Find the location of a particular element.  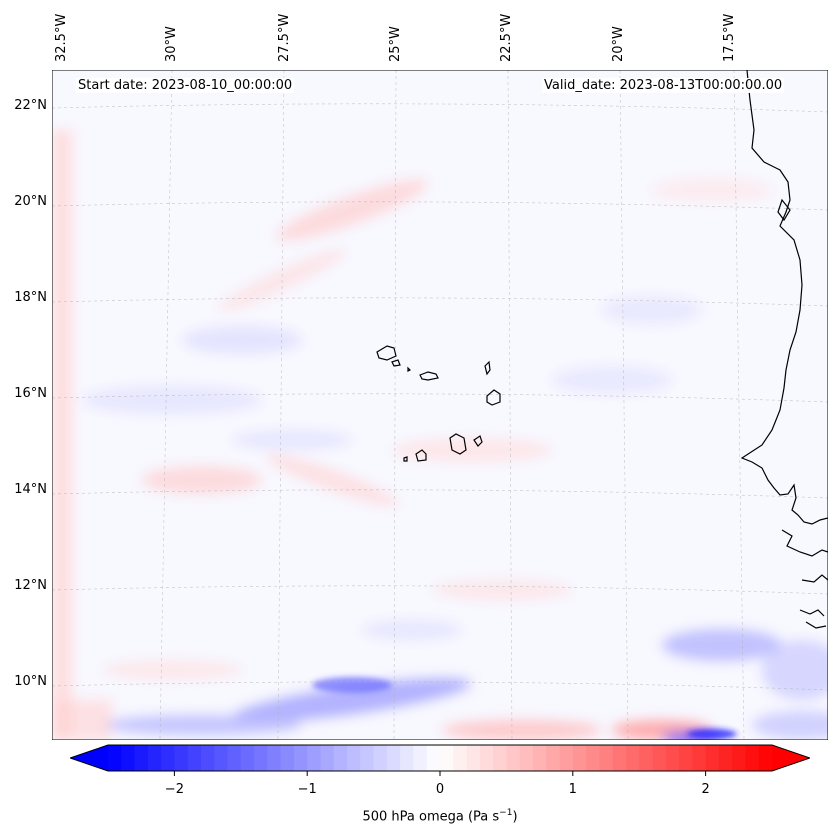

lon-label-25w: 25°W is located at coordinates (395, 44).